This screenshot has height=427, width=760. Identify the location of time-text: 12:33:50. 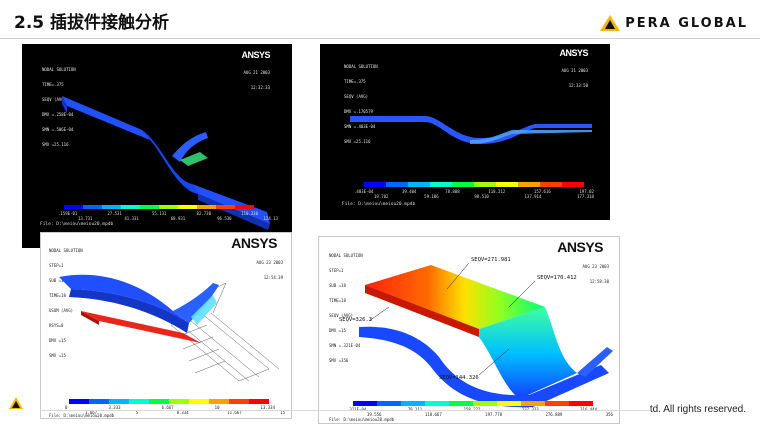
(578, 85).